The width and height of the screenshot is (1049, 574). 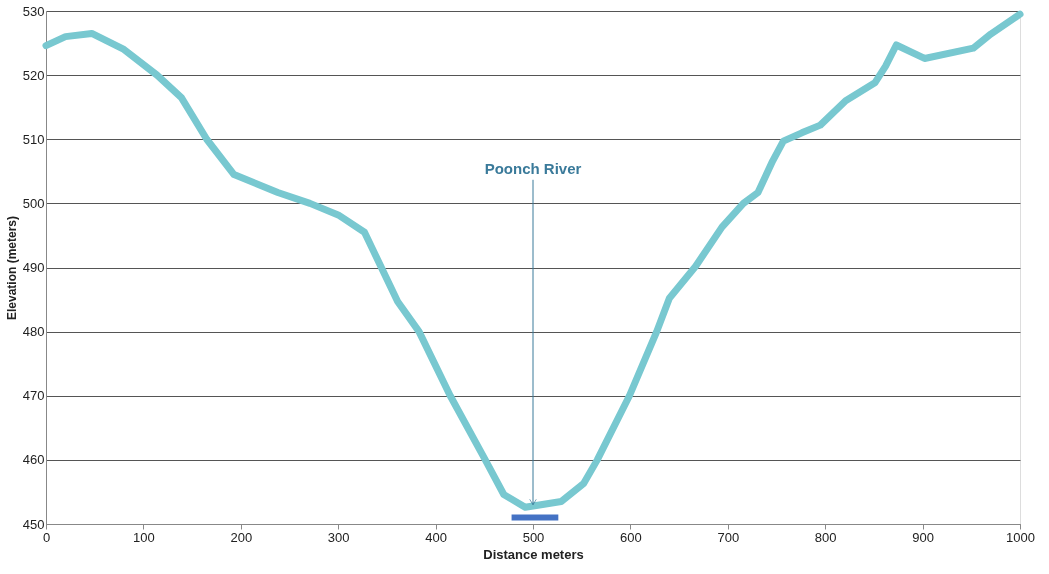 What do you see at coordinates (923, 537) in the screenshot?
I see `x-tick-label: 900` at bounding box center [923, 537].